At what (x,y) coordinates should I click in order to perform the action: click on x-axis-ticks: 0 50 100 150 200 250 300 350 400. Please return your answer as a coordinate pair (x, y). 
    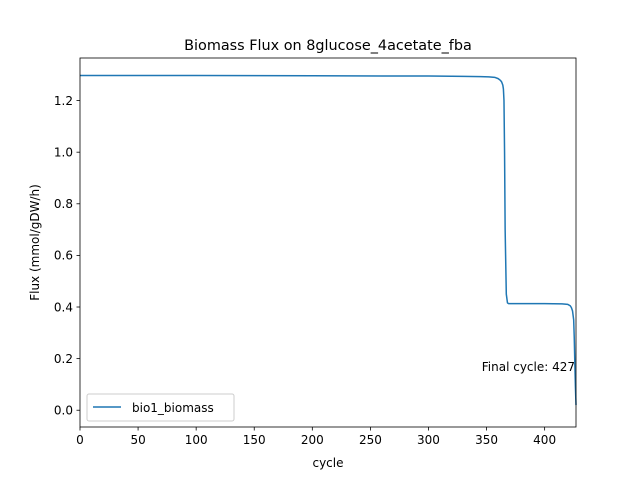
    Looking at the image, I should click on (316, 437).